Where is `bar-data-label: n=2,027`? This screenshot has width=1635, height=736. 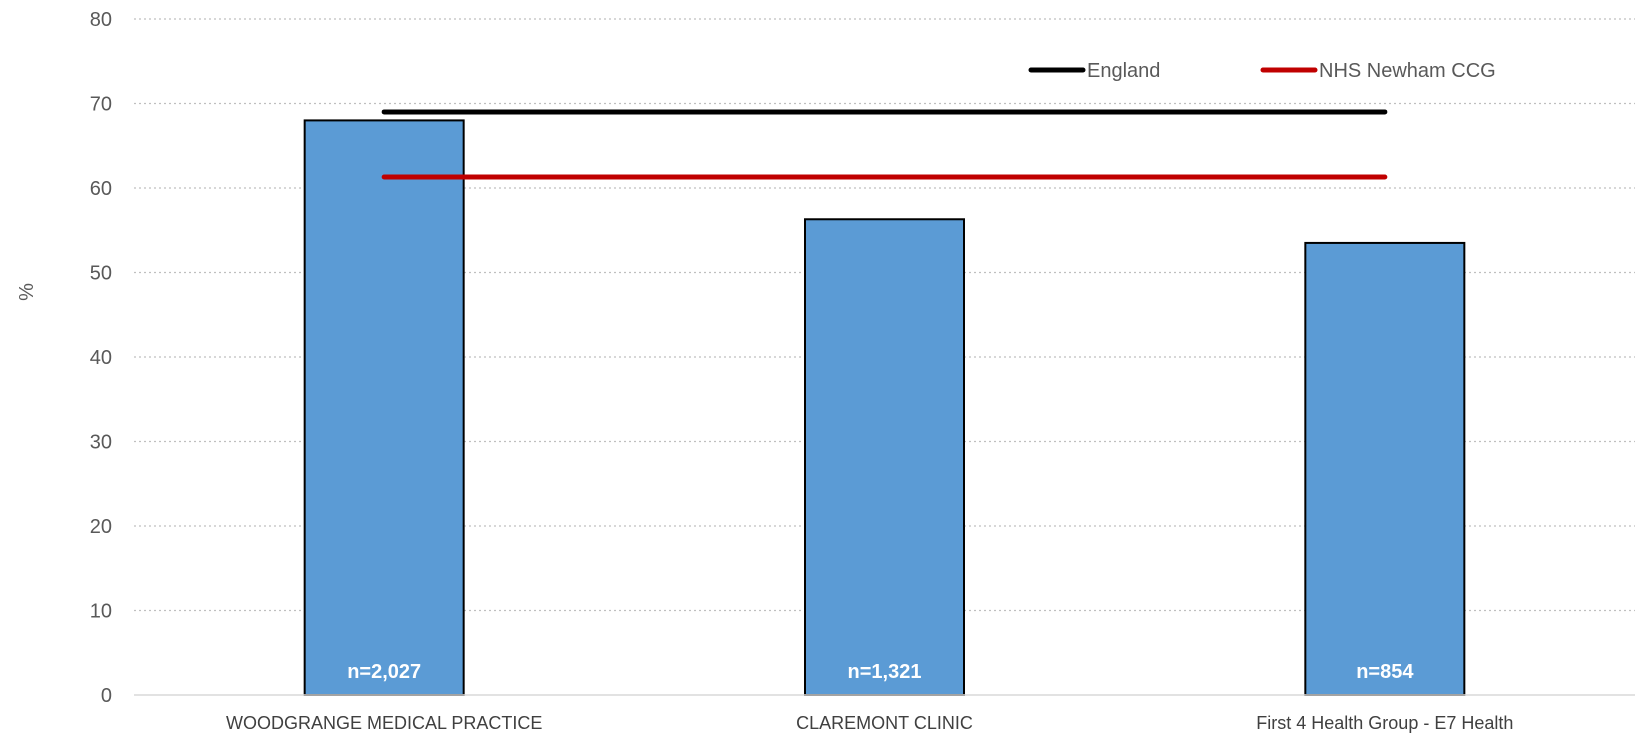
bar-data-label: n=2,027 is located at coordinates (384, 672).